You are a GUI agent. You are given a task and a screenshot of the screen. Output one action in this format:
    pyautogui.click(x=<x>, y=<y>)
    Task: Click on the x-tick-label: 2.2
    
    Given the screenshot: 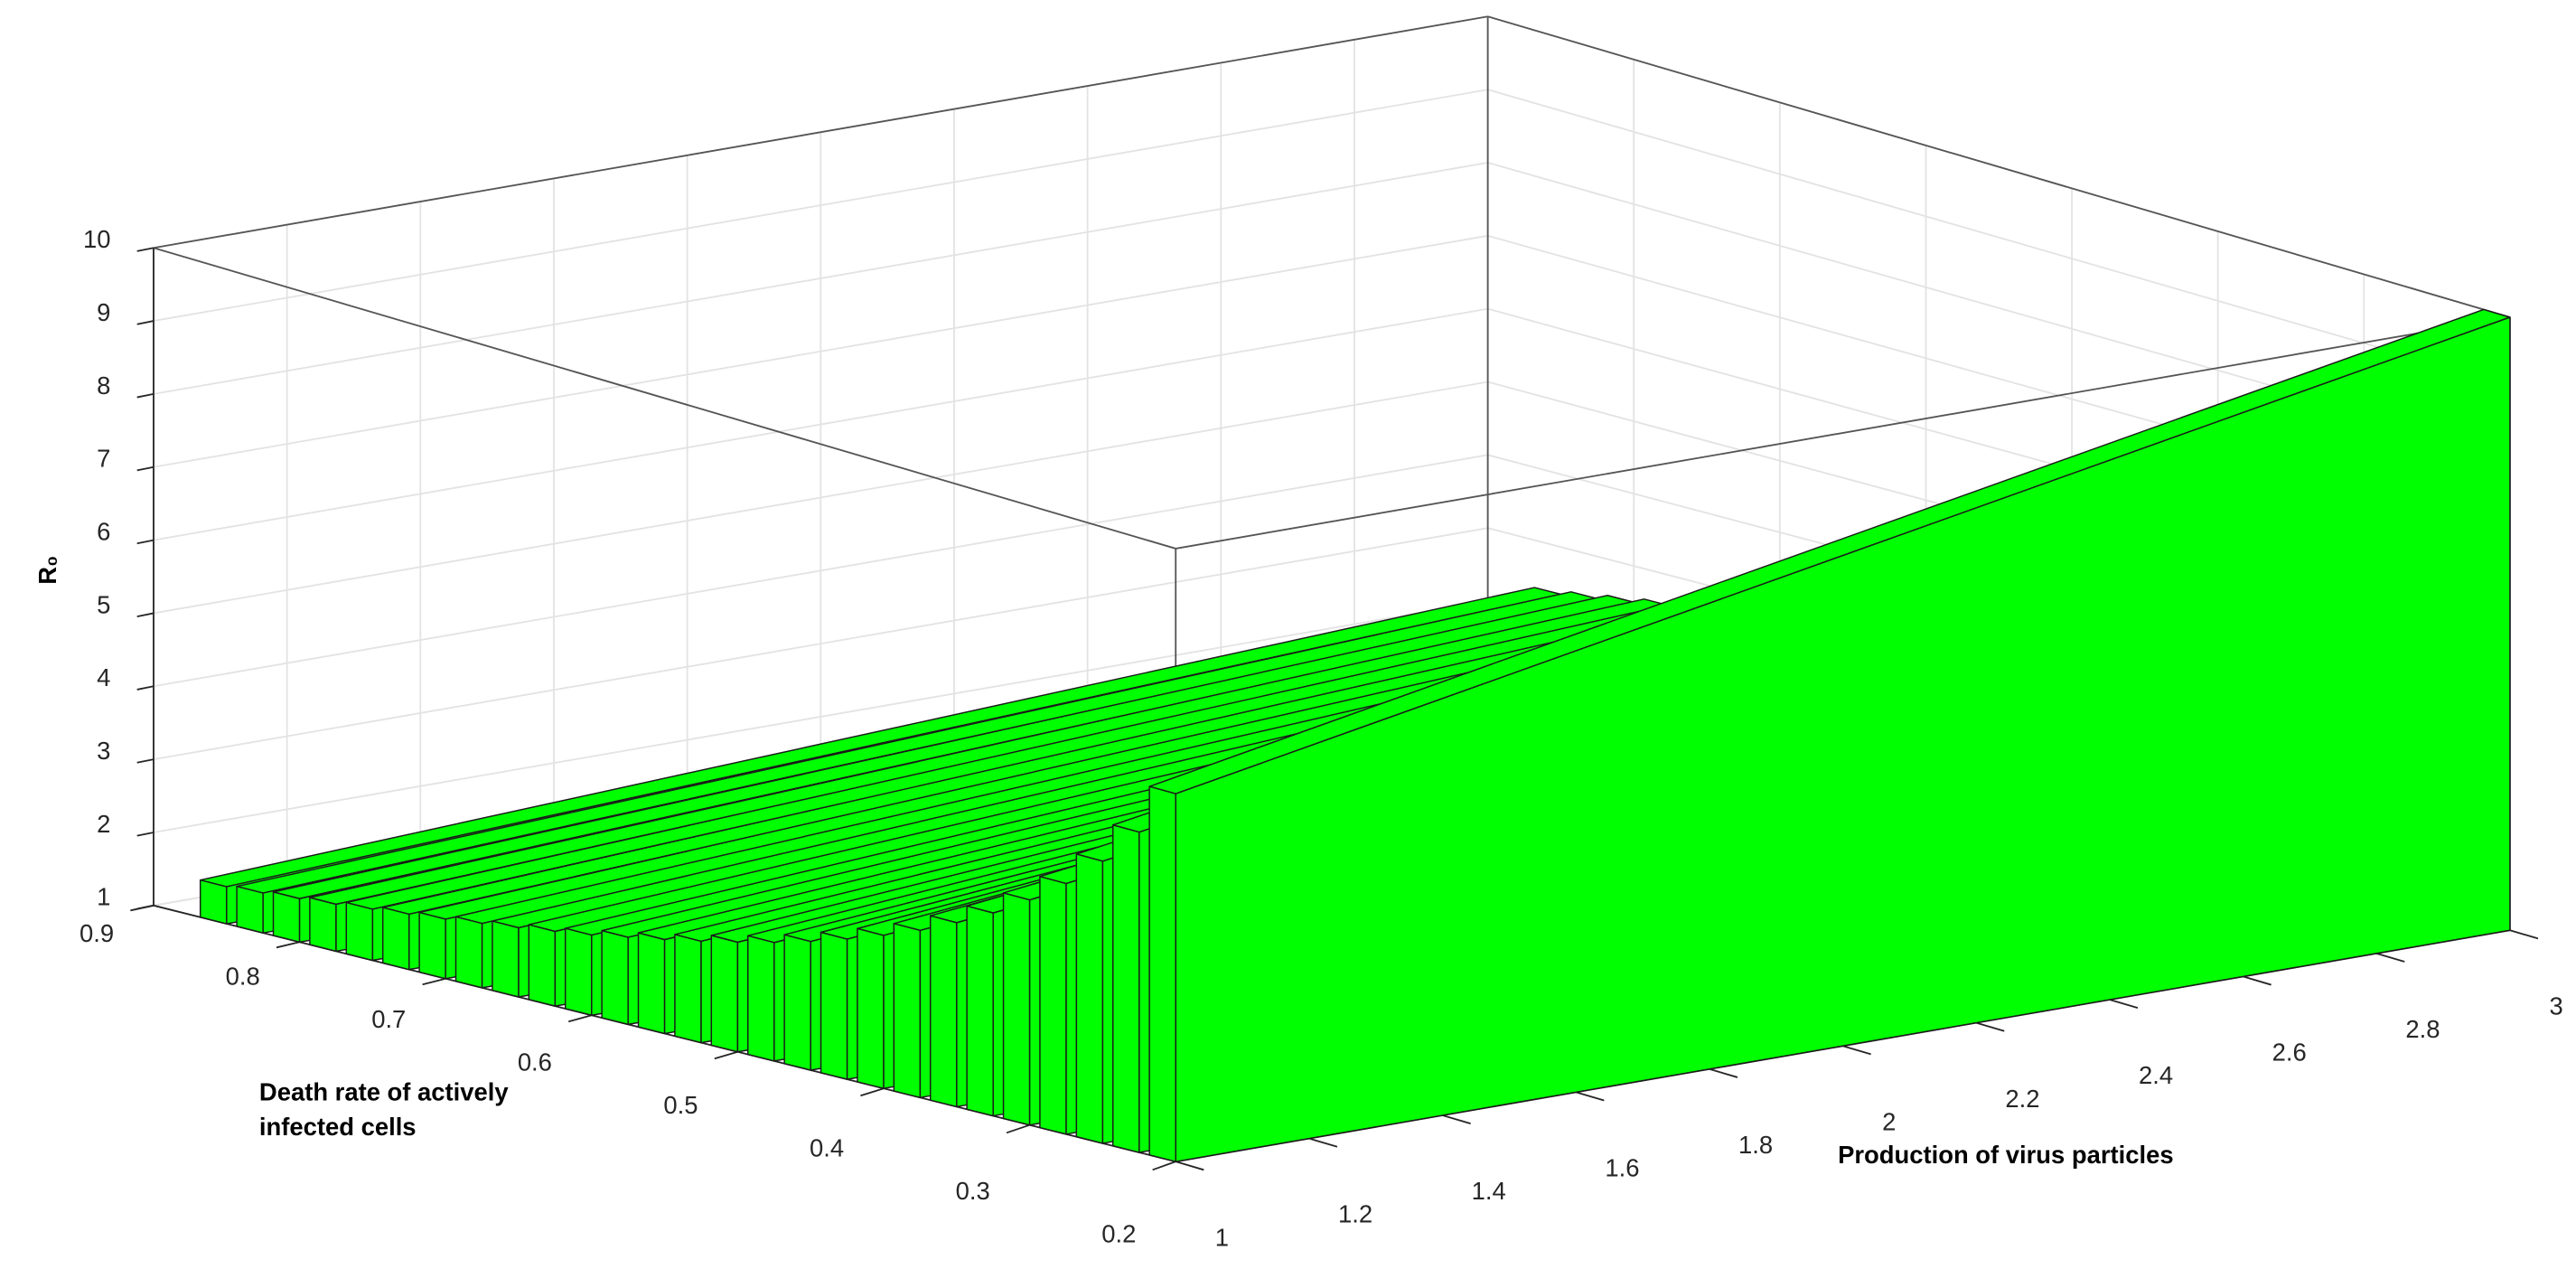 What is the action you would take?
    pyautogui.click(x=2022, y=1099)
    